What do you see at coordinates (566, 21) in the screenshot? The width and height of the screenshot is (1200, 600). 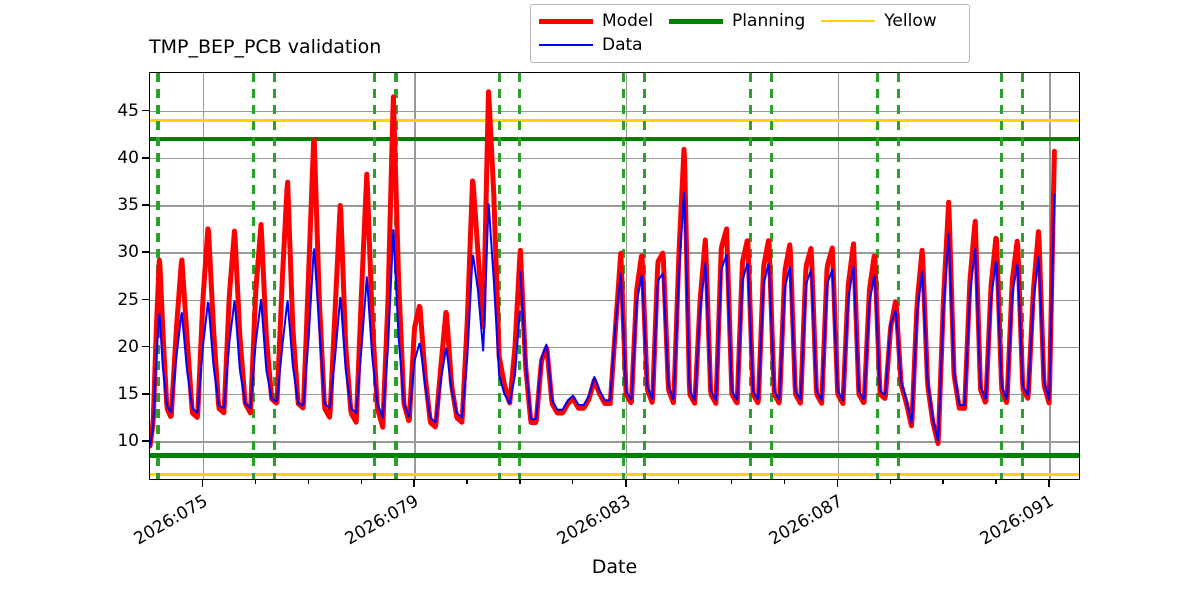 I see `legend-swatch-model` at bounding box center [566, 21].